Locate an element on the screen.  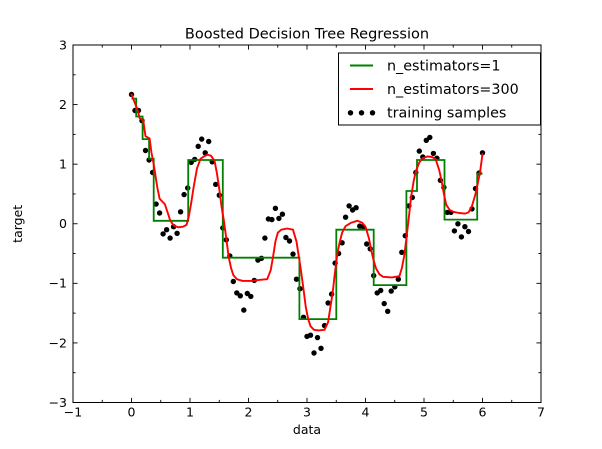
y-tick-label: 2 is located at coordinates (63, 104).